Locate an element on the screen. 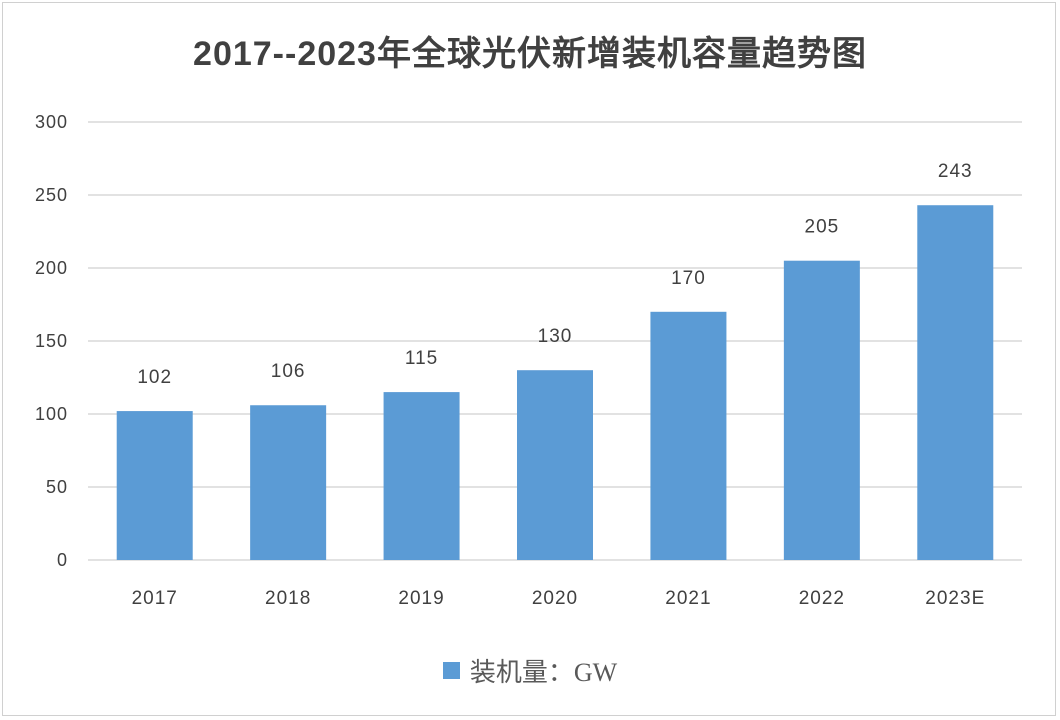  x-tick-label: 2019 is located at coordinates (421, 598).